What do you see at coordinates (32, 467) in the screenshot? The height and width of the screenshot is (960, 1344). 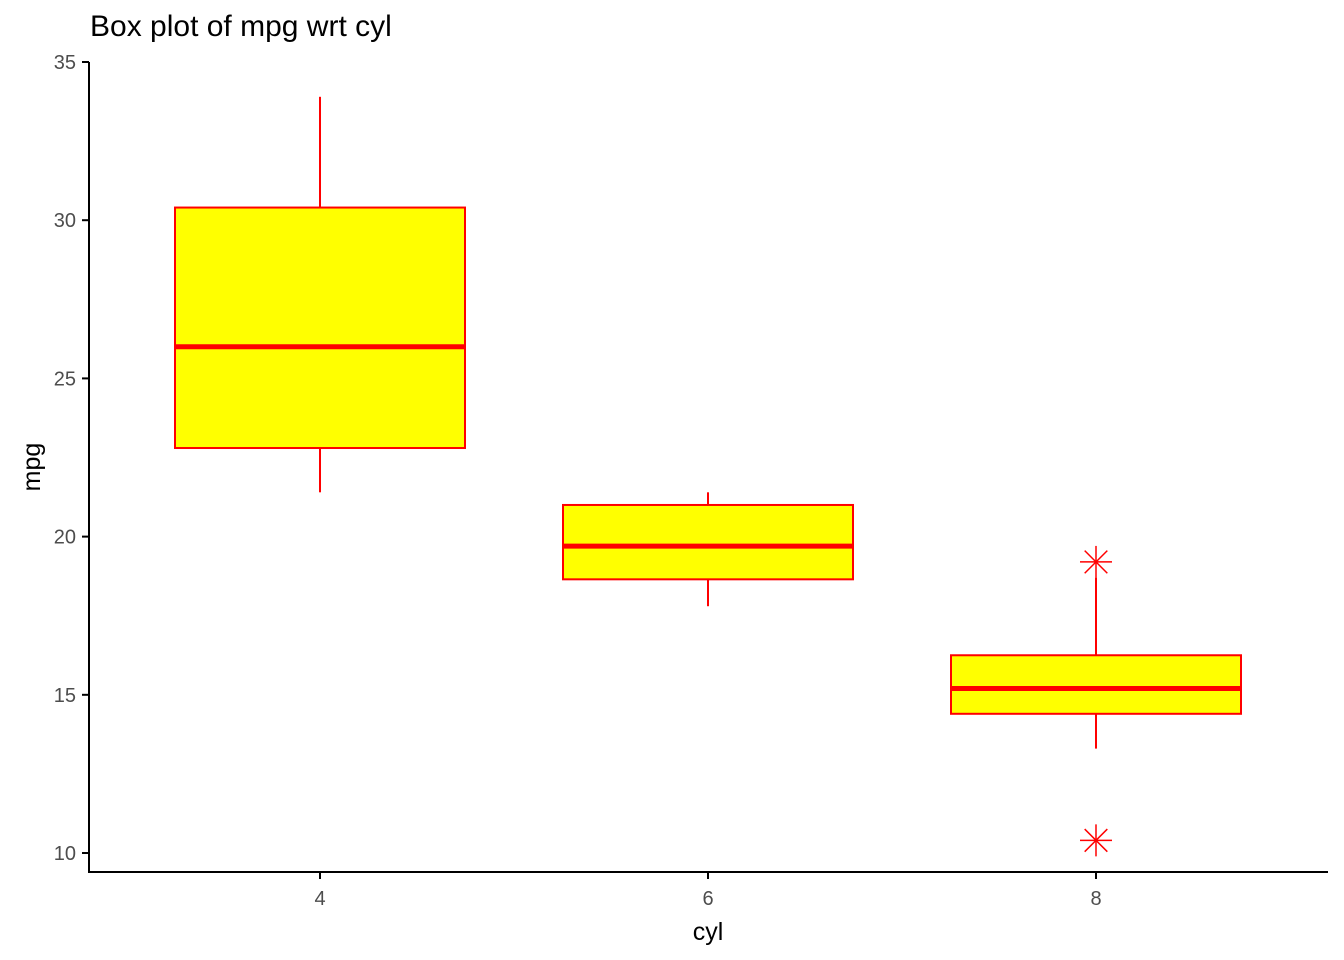 I see `y-axis-title: mpg` at bounding box center [32, 467].